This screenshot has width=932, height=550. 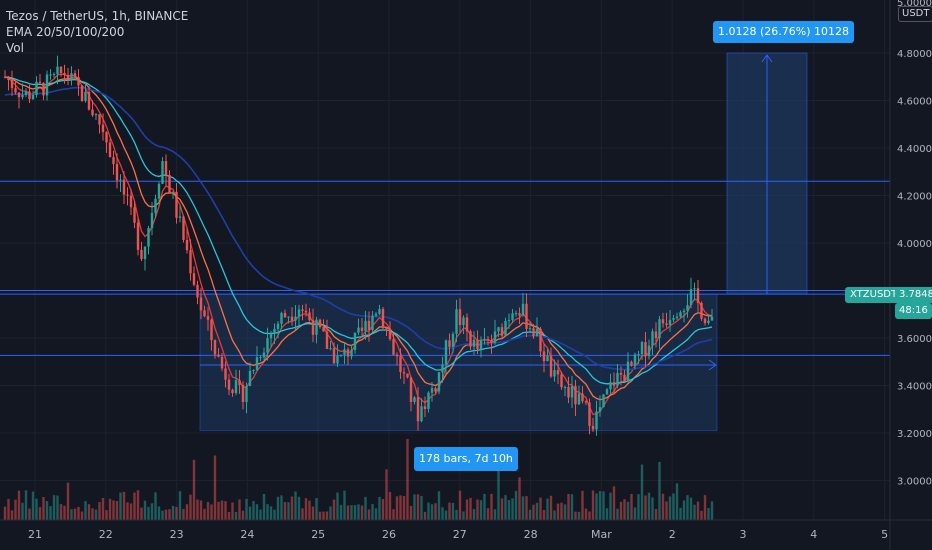 What do you see at coordinates (914, 54) in the screenshot?
I see `price-tick-label: 4.8000` at bounding box center [914, 54].